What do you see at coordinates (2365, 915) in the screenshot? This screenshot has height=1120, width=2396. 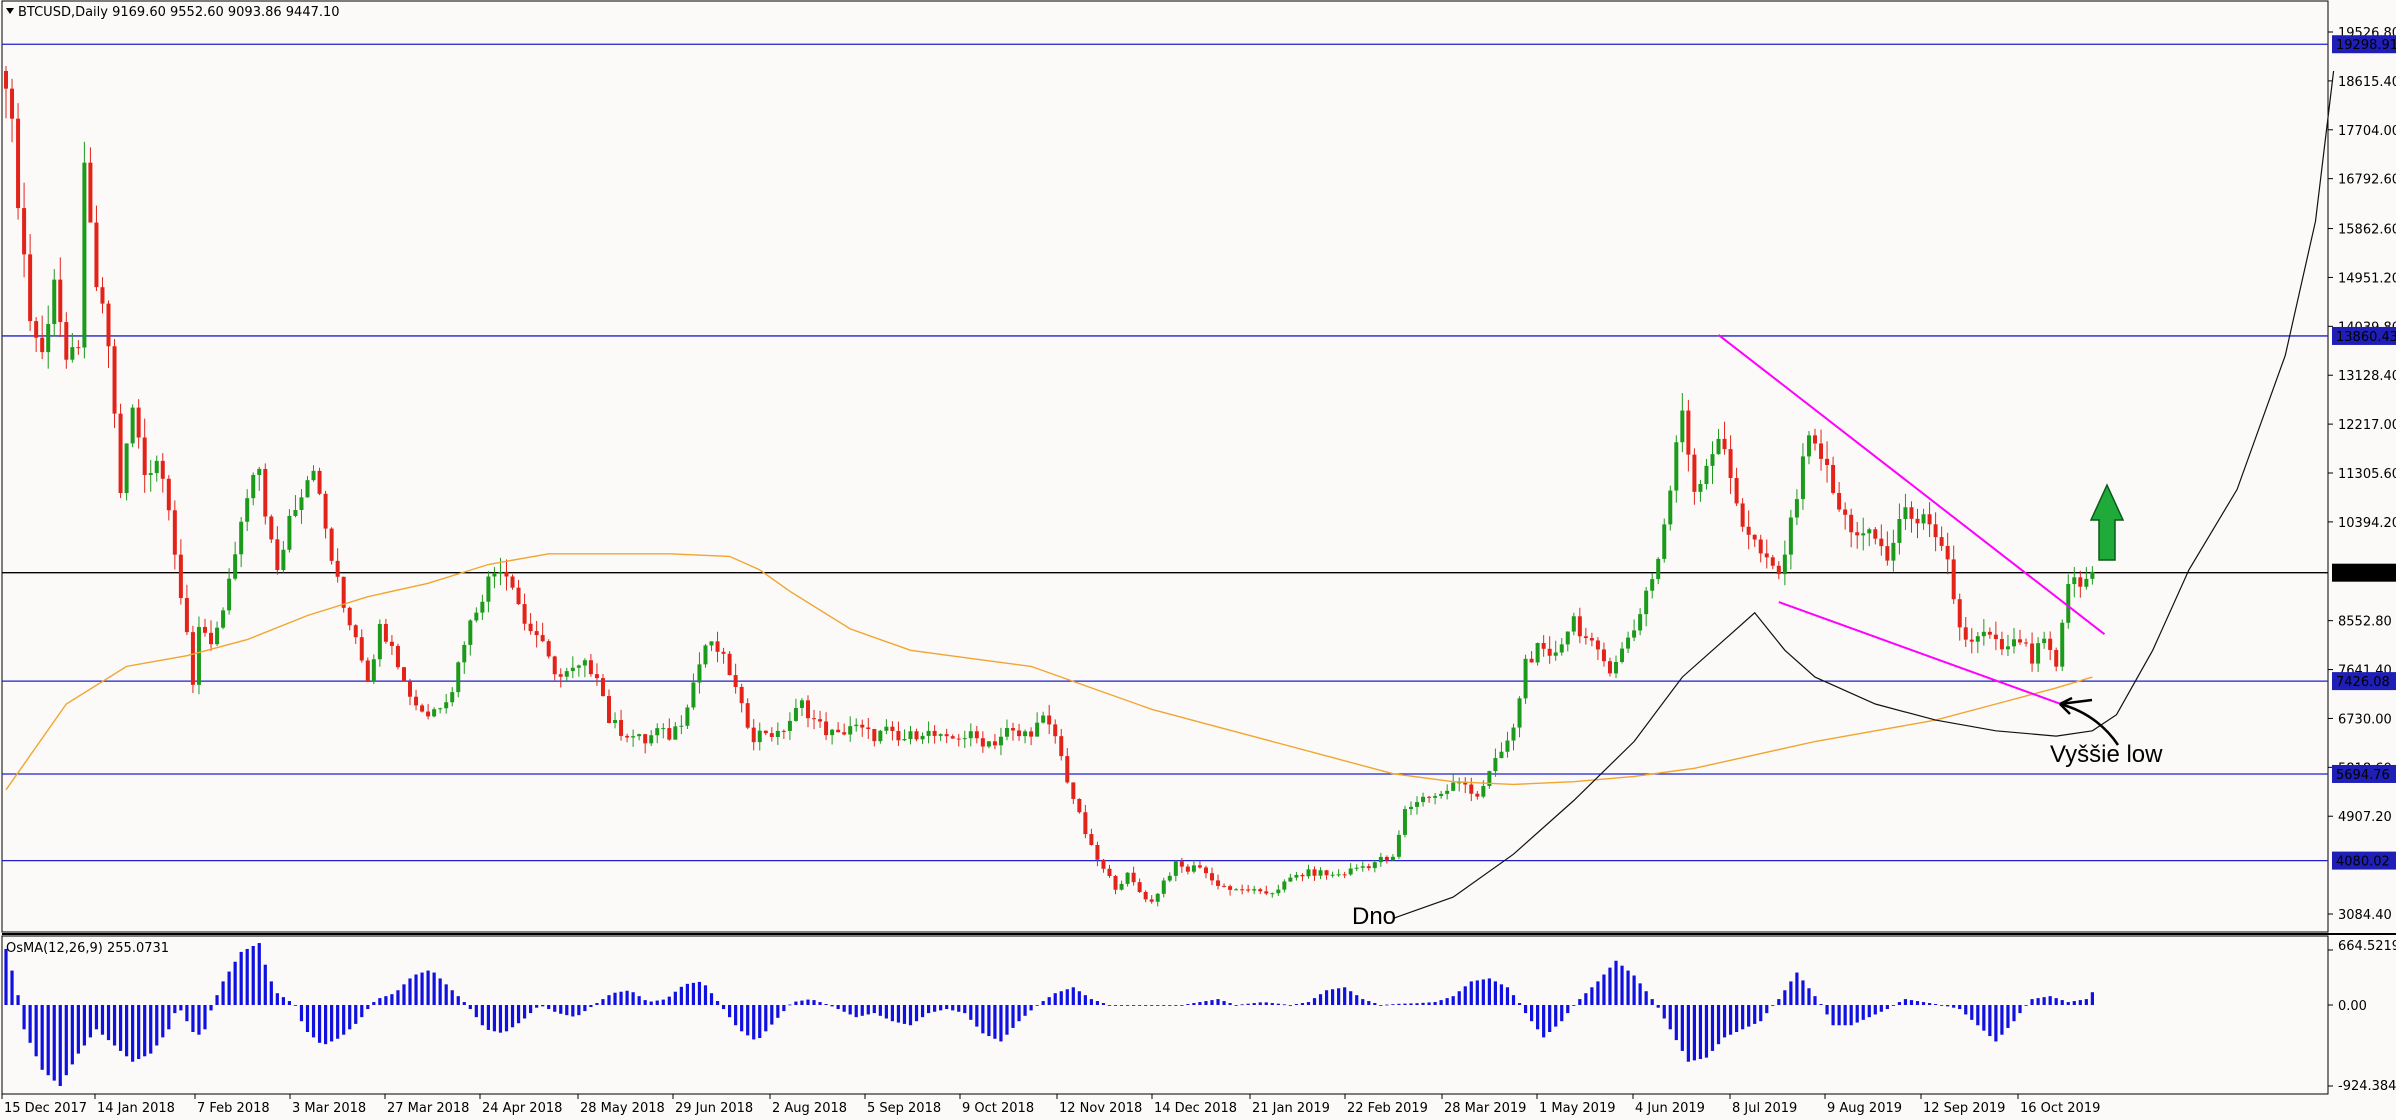 I see `price-tick-label: 3084.40` at bounding box center [2365, 915].